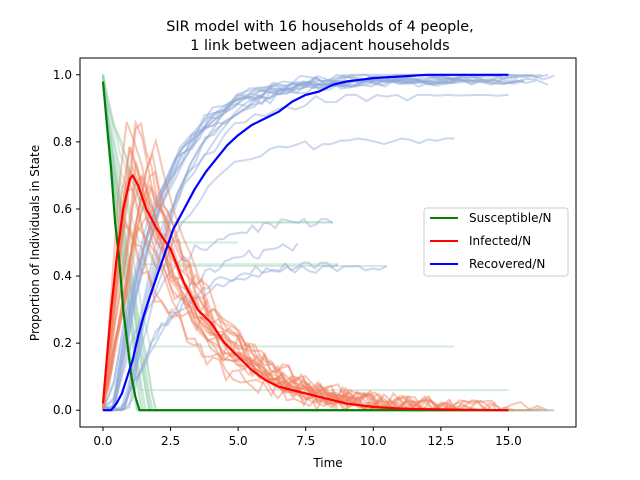 The image size is (640, 480). Describe the element at coordinates (373, 441) in the screenshot. I see `x-tick-label: 10.0` at that location.